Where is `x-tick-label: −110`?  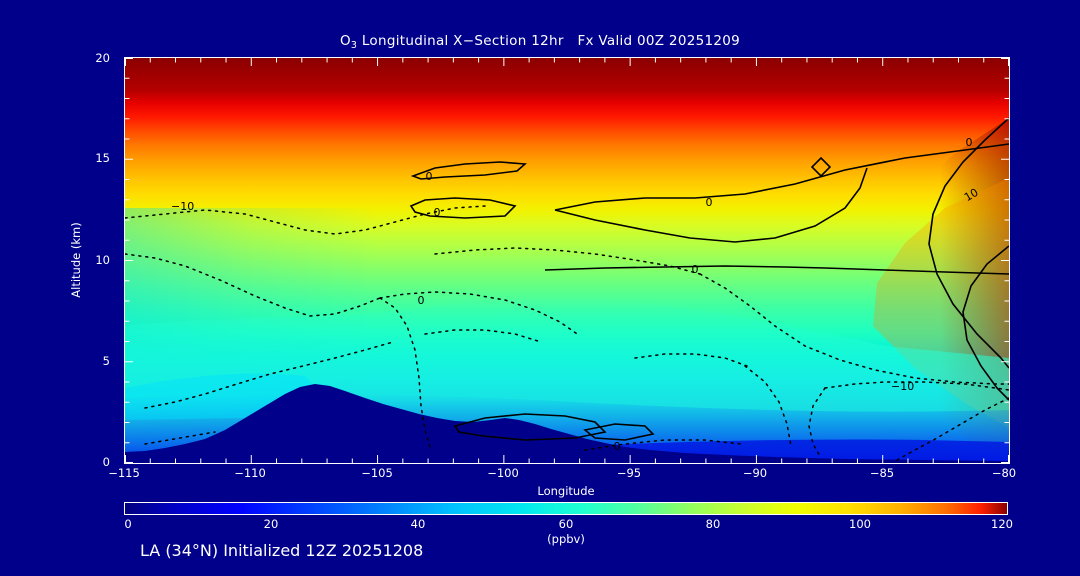
x-tick-label: −110 is located at coordinates (250, 473).